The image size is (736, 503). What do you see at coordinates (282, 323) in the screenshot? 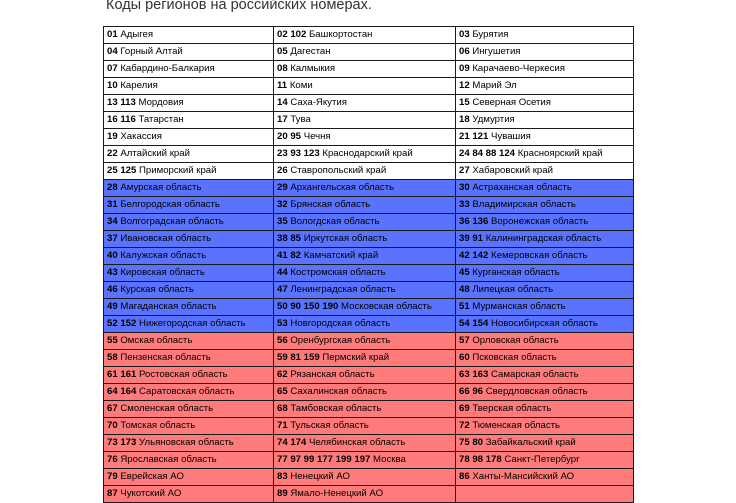
I see `region-code: 53` at bounding box center [282, 323].